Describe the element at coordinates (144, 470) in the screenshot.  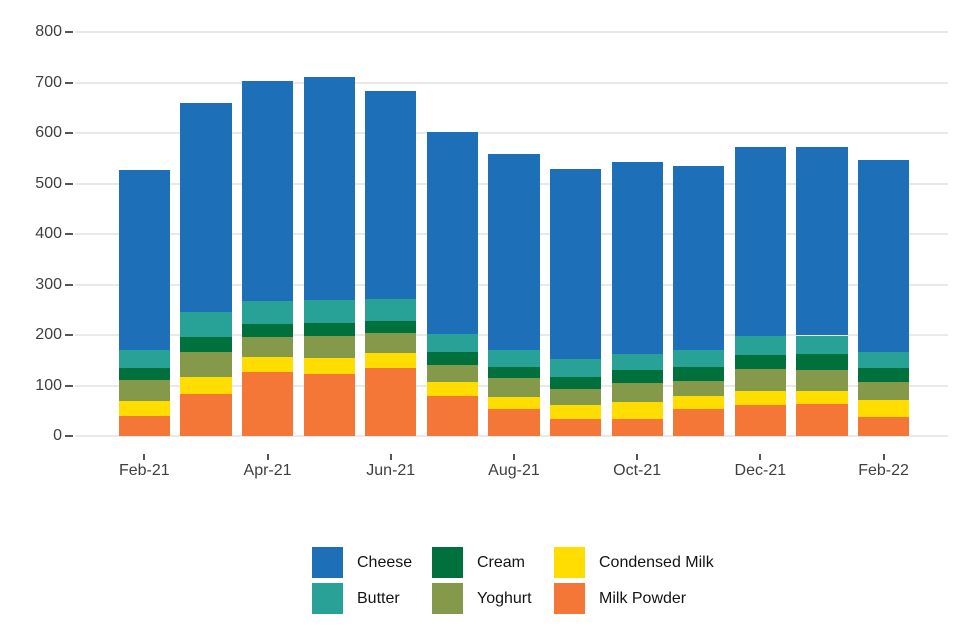
I see `x-axis-tick-label: Feb-21` at that location.